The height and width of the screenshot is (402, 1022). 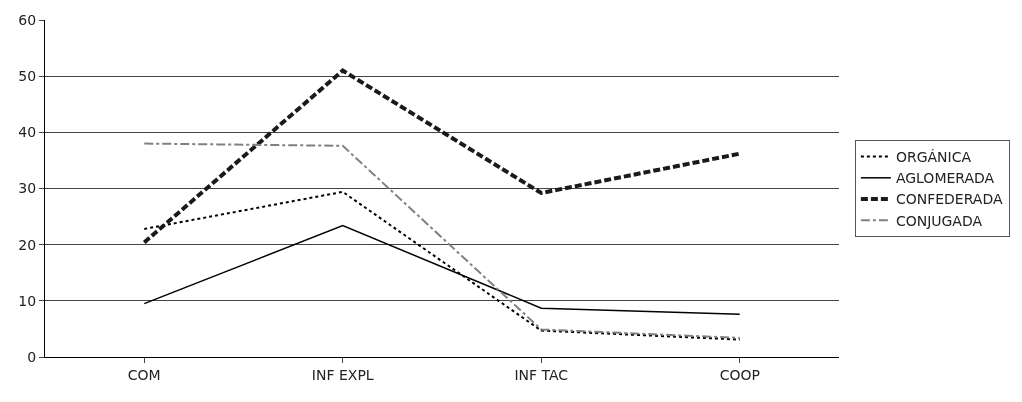 What do you see at coordinates (933, 157) in the screenshot?
I see `legend-label: ORGÁNICA` at bounding box center [933, 157].